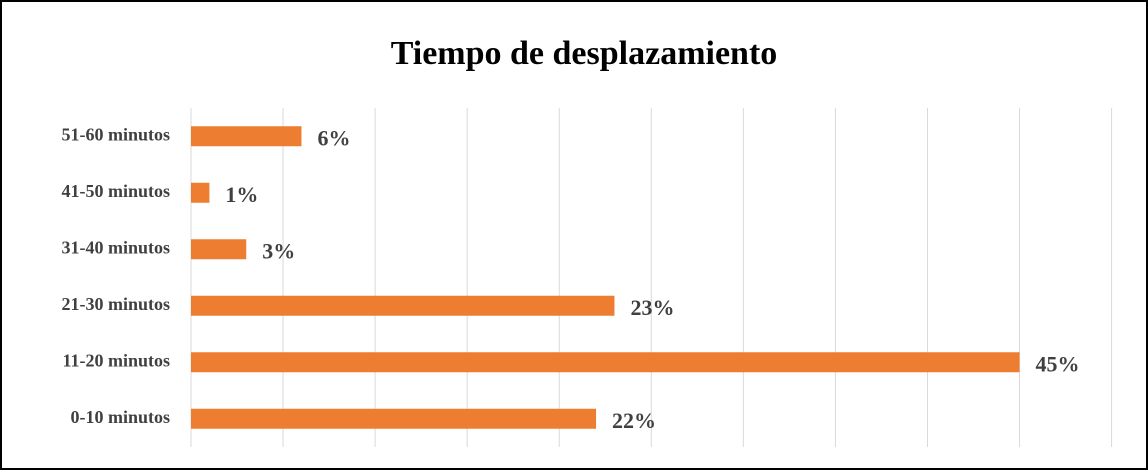  Describe the element at coordinates (278, 250) in the screenshot. I see `data-label: 3%` at that location.